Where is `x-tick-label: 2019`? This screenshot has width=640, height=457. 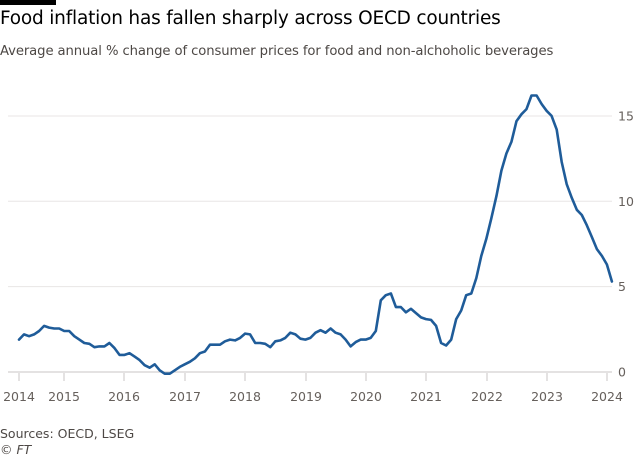
x-tick-label: 2019 is located at coordinates (306, 396).